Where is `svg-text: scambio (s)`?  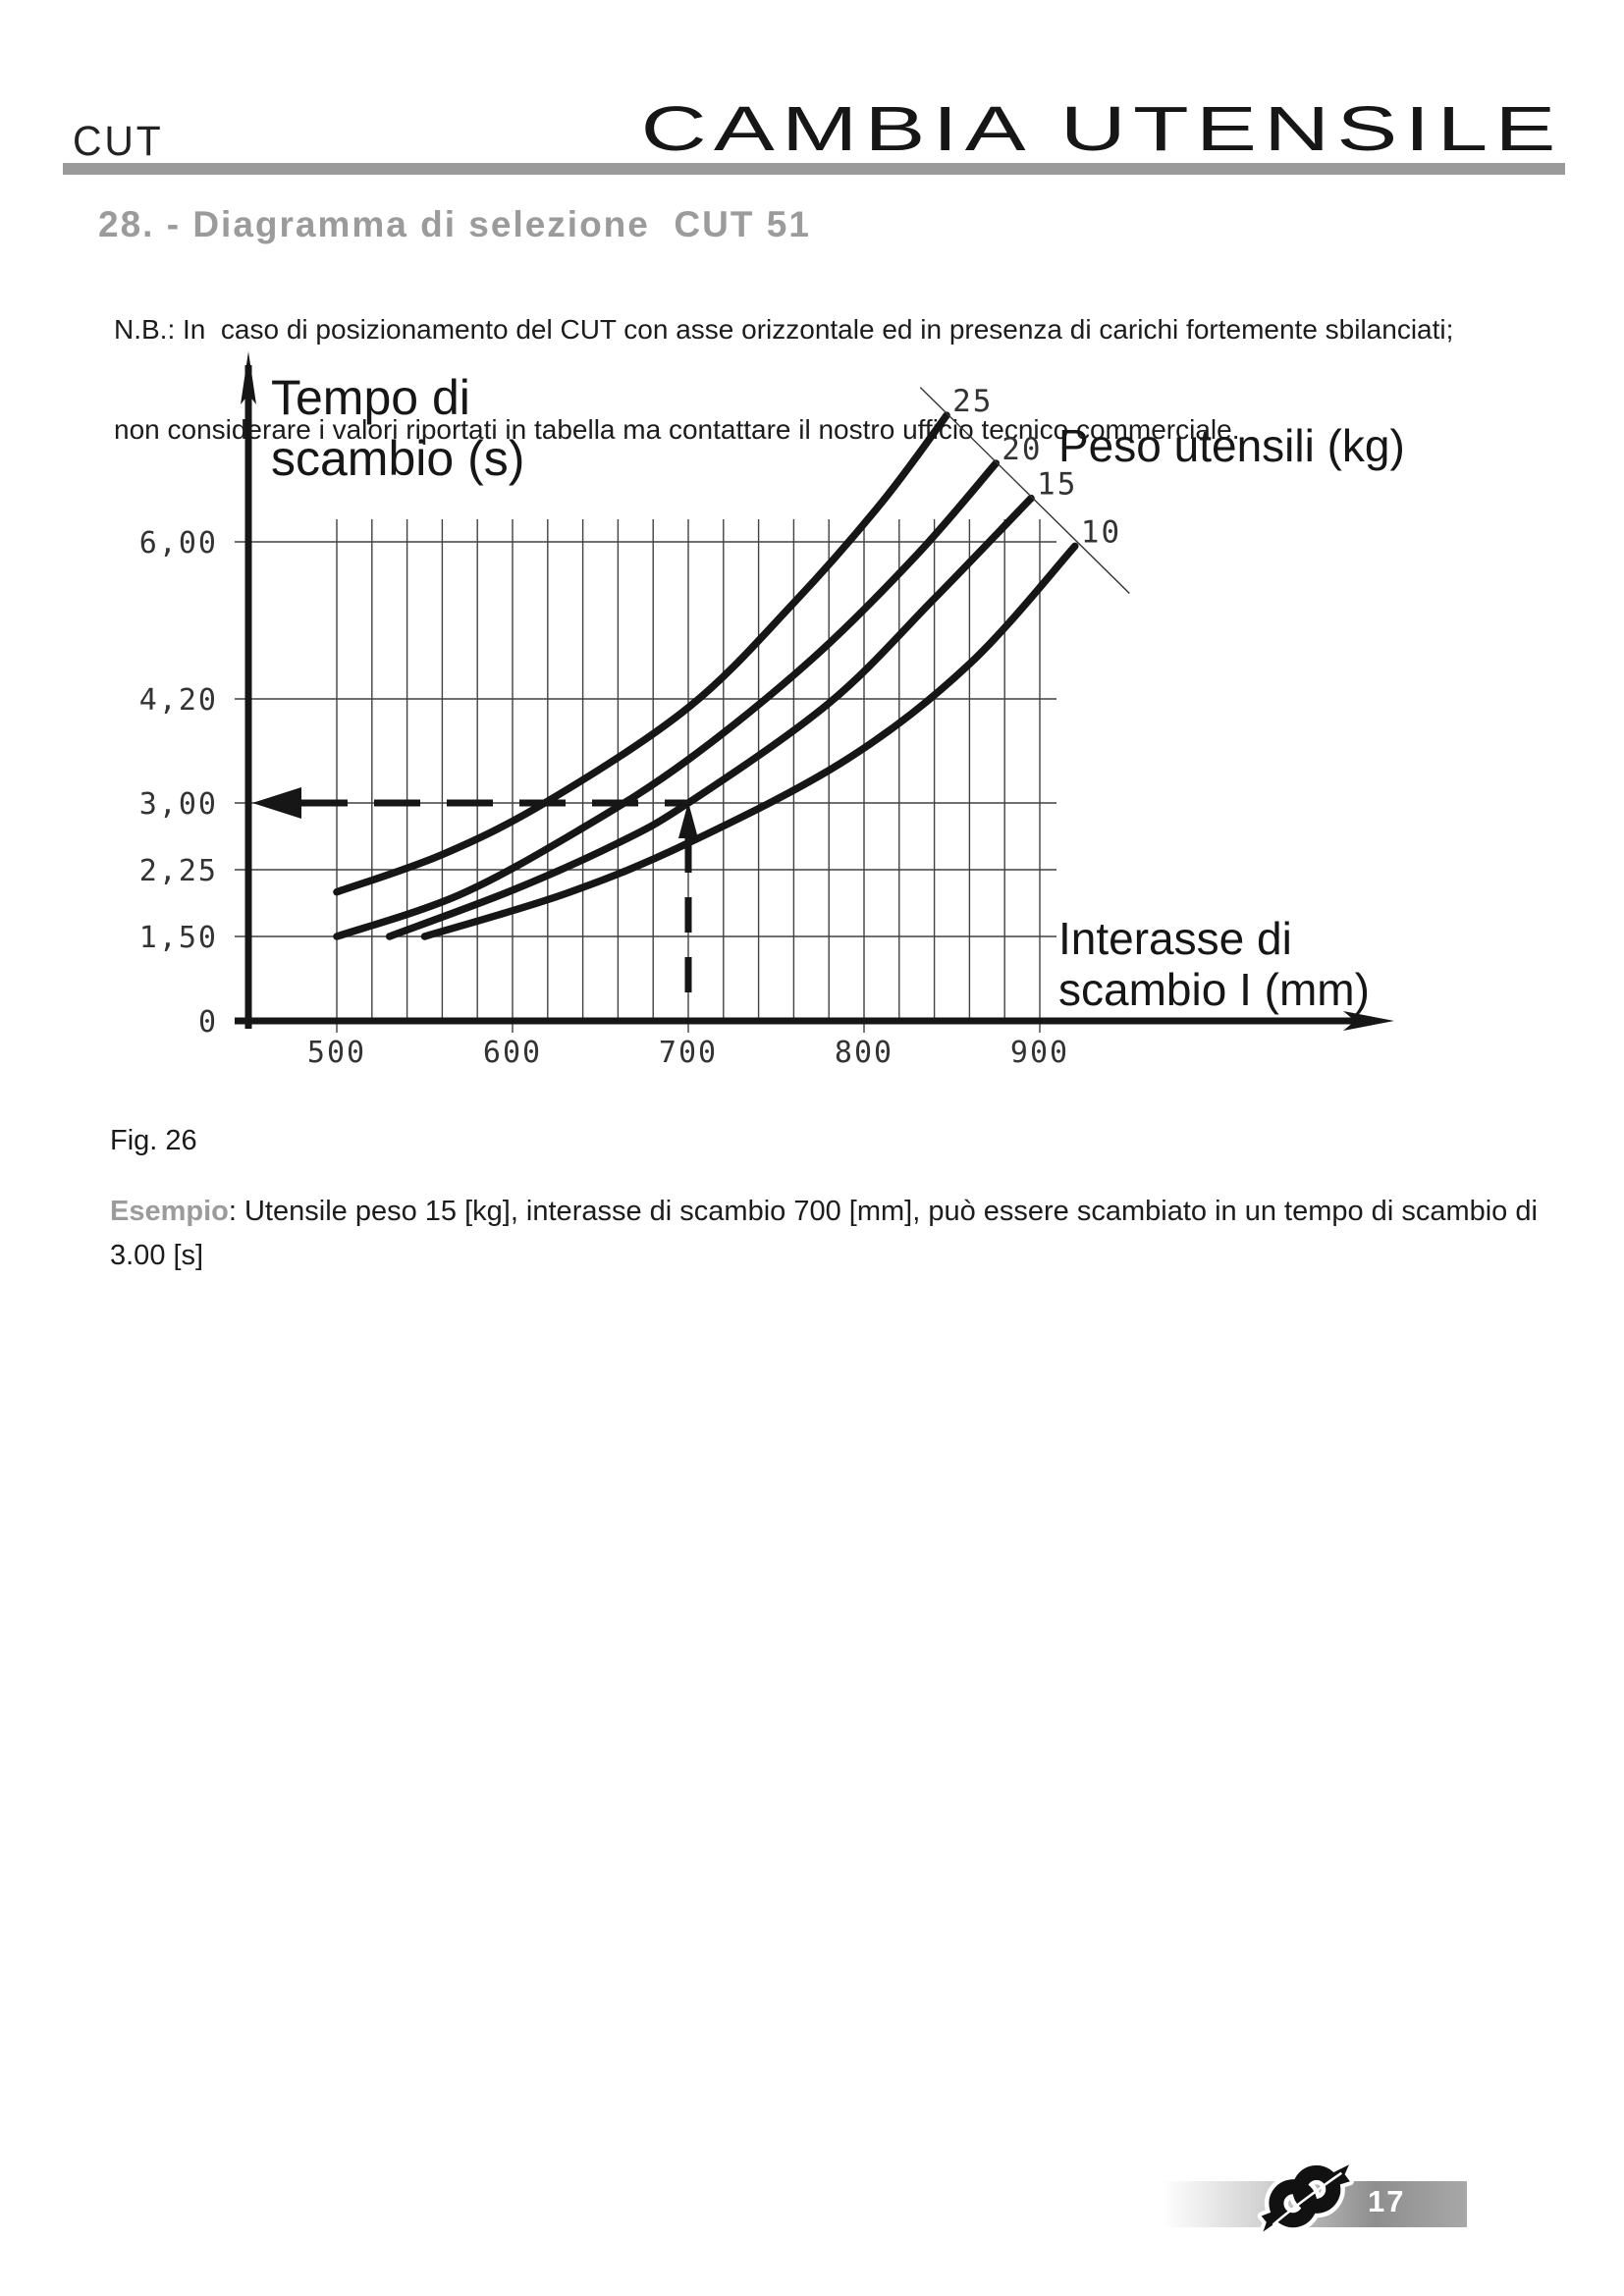
svg-text: scambio (s) is located at coordinates (397, 458).